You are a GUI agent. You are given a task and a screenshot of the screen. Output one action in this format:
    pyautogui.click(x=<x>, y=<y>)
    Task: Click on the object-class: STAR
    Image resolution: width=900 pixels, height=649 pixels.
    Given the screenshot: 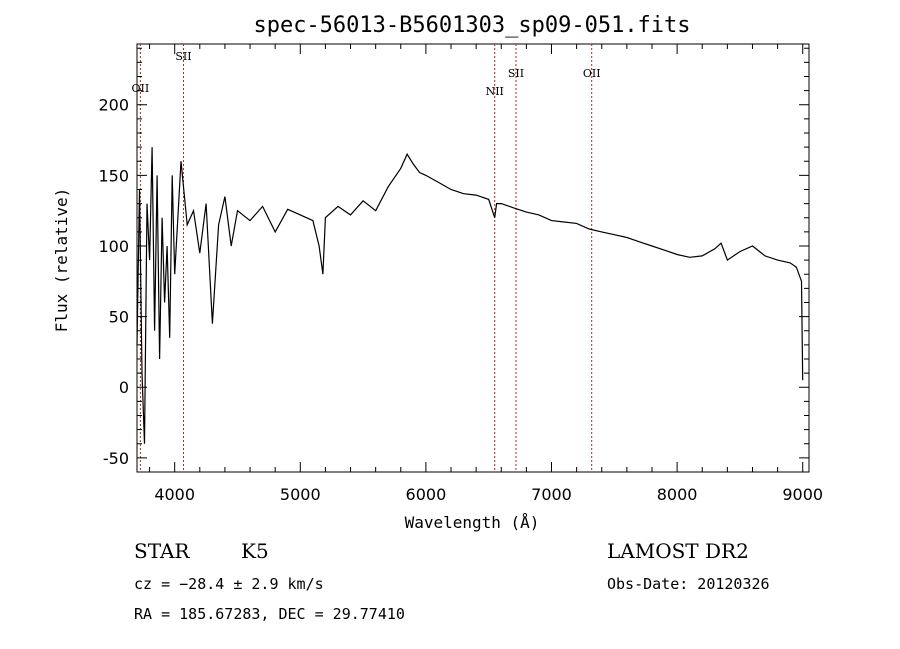 What is the action you would take?
    pyautogui.click(x=162, y=551)
    